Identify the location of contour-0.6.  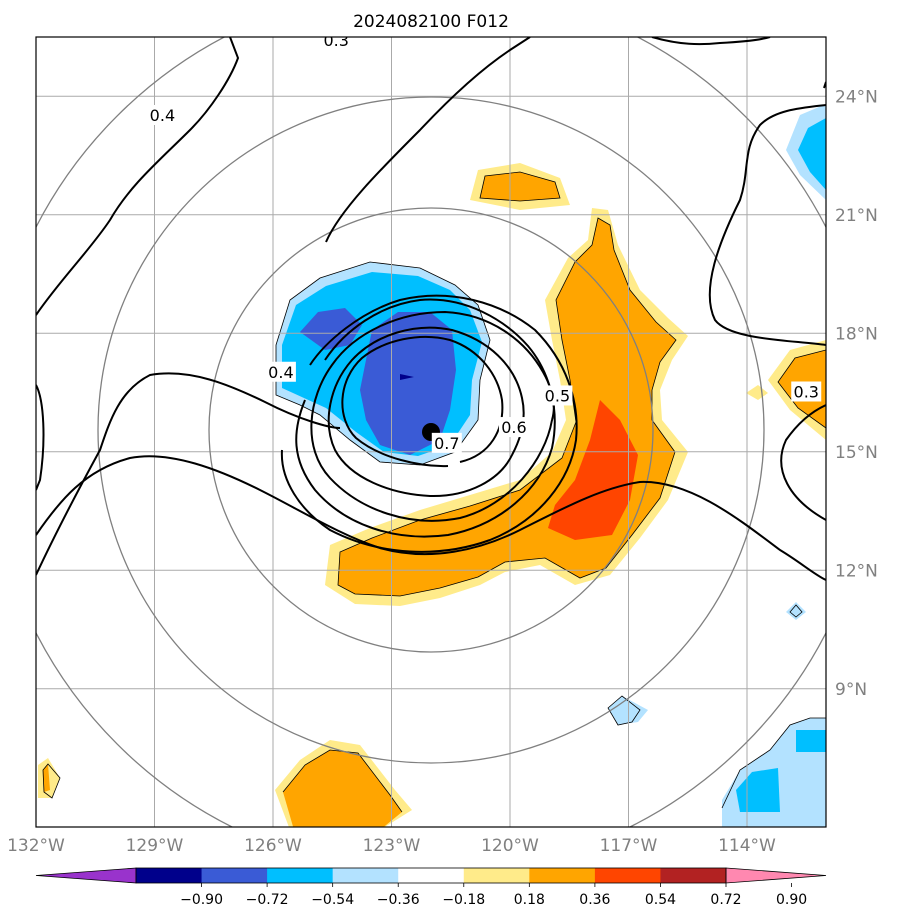
(426, 412).